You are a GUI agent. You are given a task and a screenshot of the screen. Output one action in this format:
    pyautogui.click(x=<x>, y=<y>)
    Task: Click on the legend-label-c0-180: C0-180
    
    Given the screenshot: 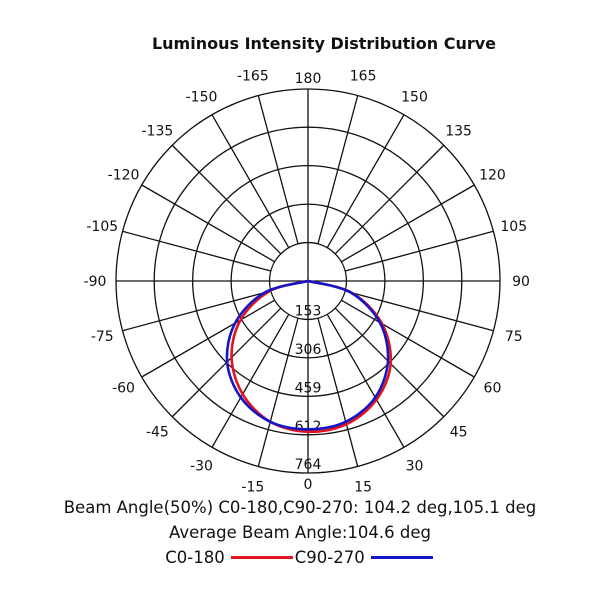 What is the action you would take?
    pyautogui.click(x=195, y=557)
    